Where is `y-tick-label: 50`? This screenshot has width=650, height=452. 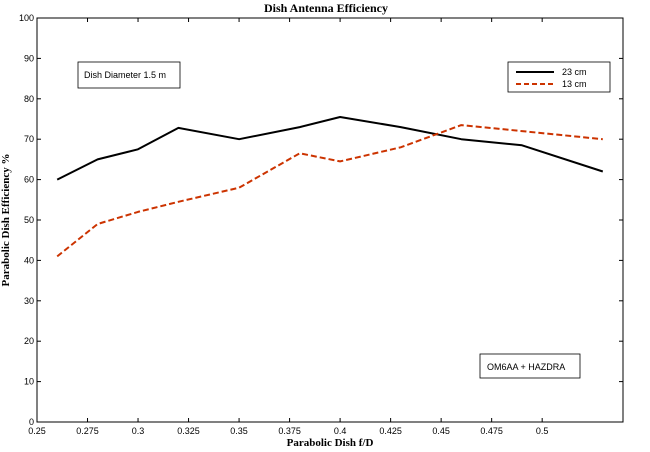 y-tick-label: 50 is located at coordinates (29, 220).